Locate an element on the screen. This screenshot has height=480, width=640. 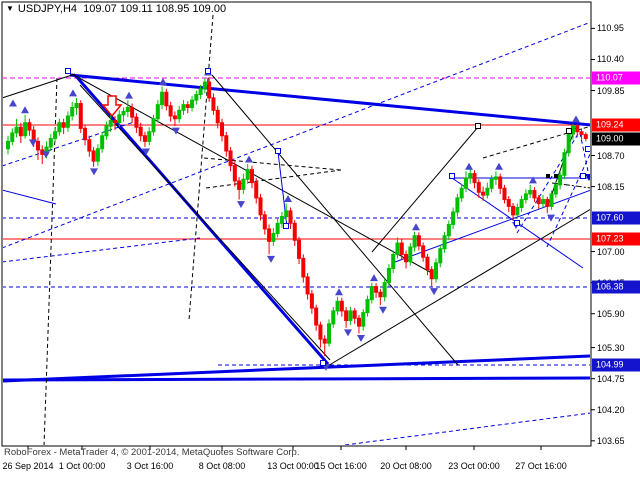
down-arrow-annotation-icon is located at coordinates (112, 106).